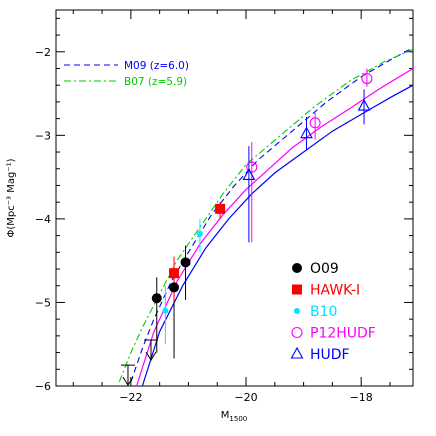 The width and height of the screenshot is (436, 436). What do you see at coordinates (43, 386) in the screenshot?
I see `y-tick-label: −6` at bounding box center [43, 386].